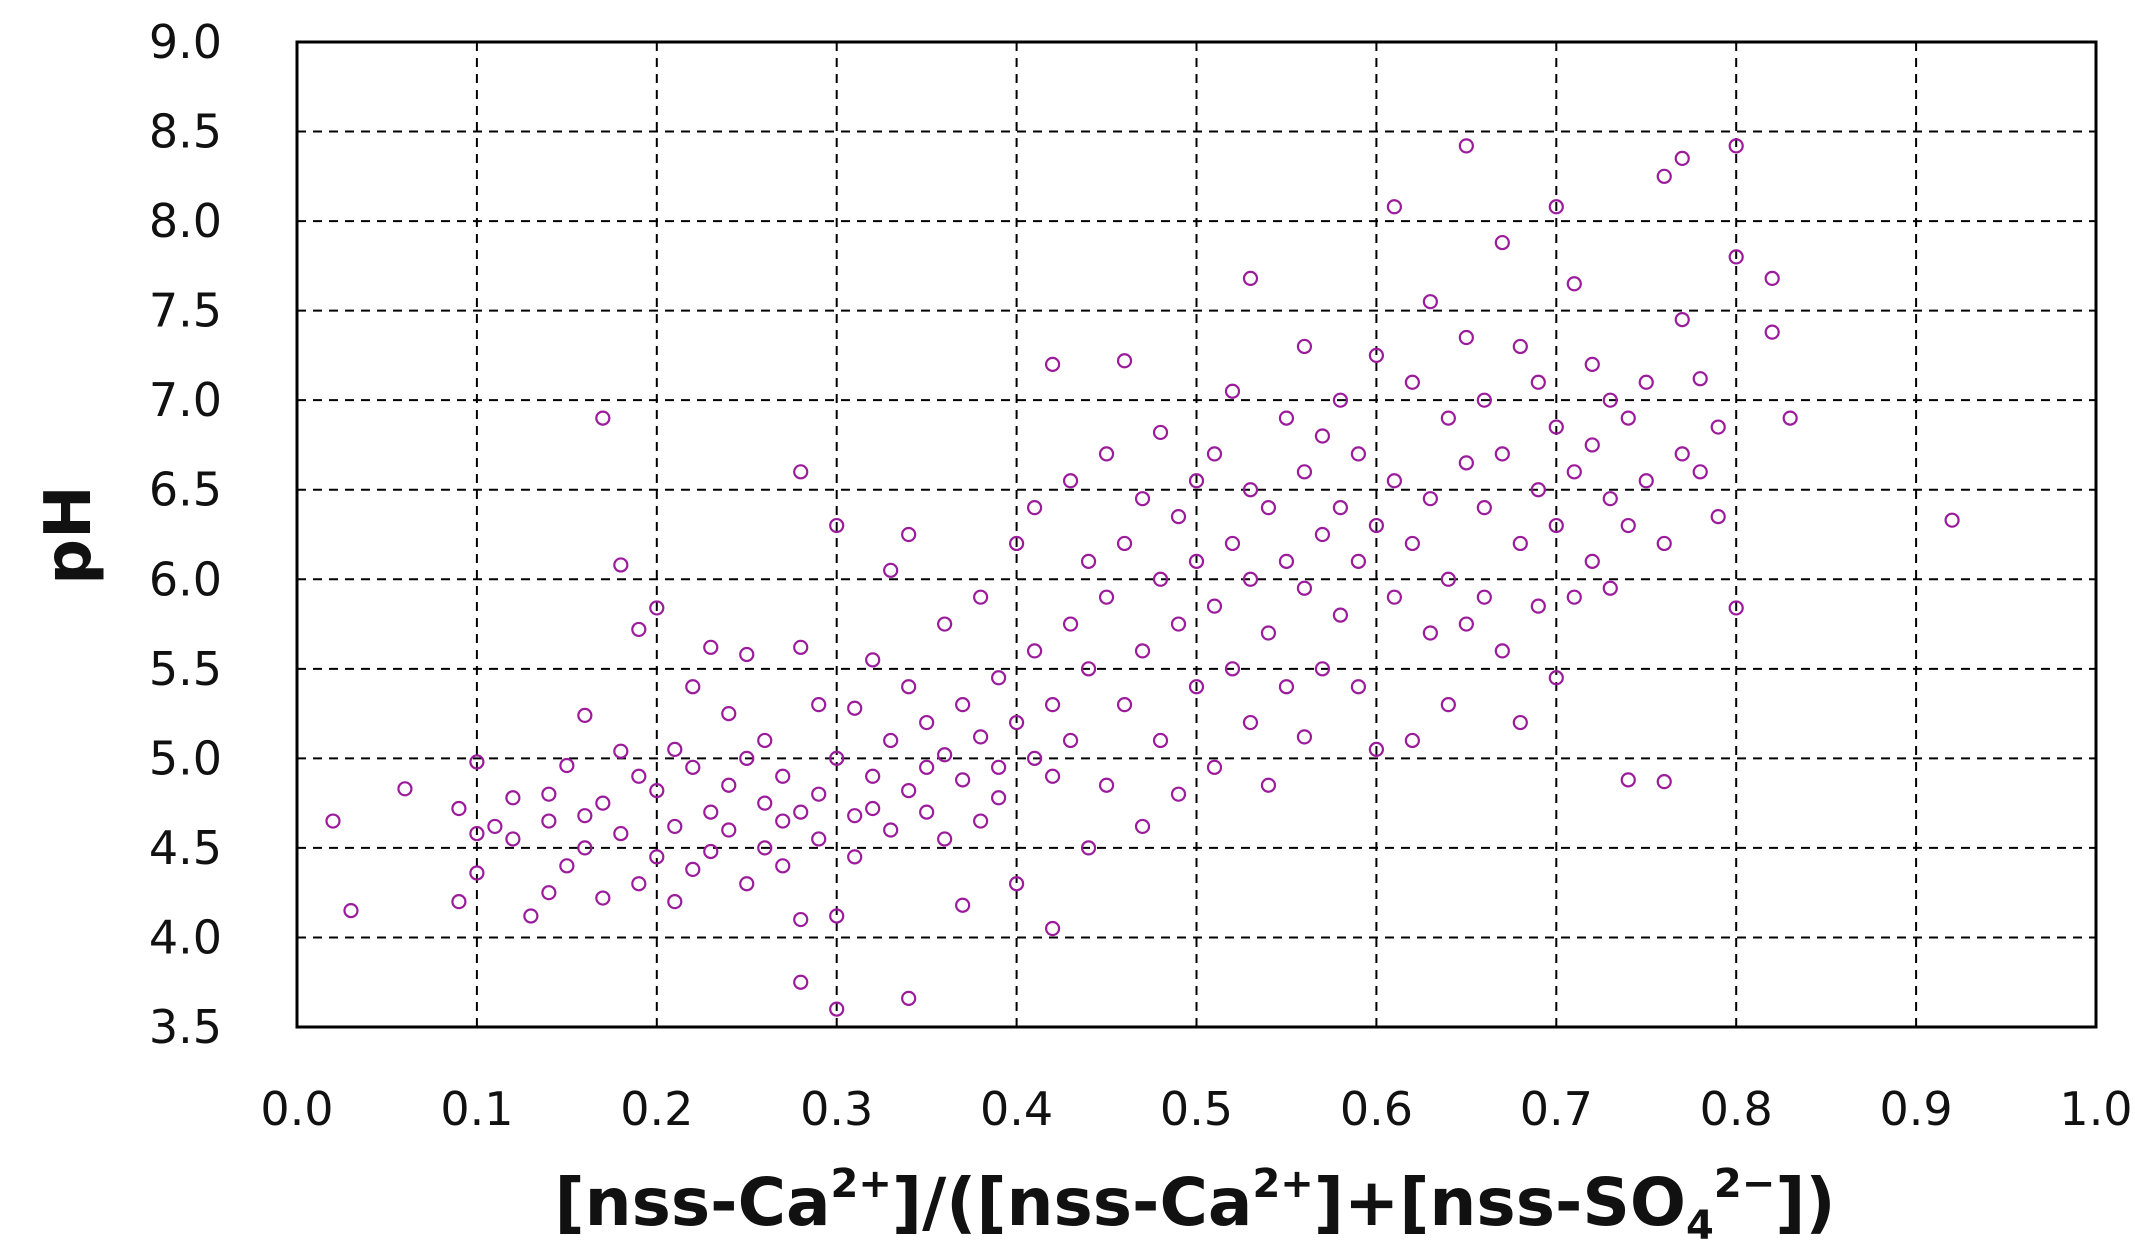  What do you see at coordinates (476, 1109) in the screenshot?
I see `x-tick-label: 0.1` at bounding box center [476, 1109].